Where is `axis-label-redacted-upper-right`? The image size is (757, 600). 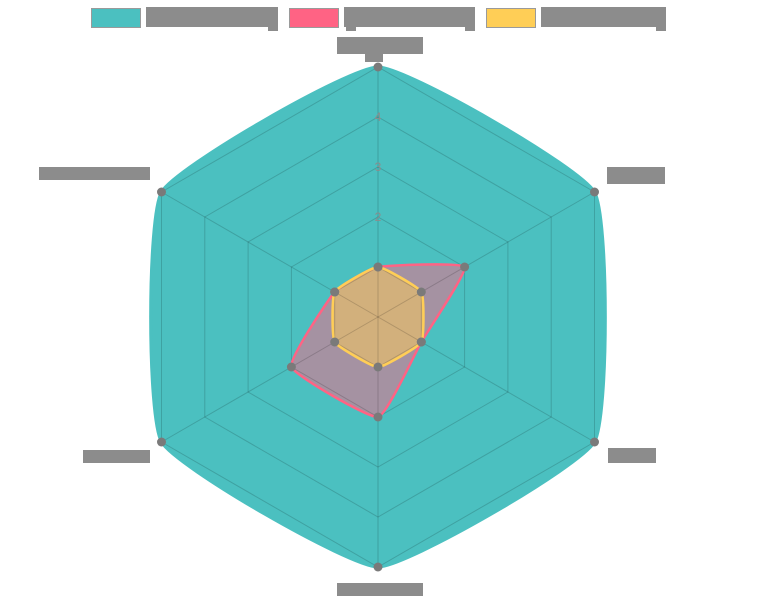
axis-label-redacted-upper-right is located at coordinates (636, 175).